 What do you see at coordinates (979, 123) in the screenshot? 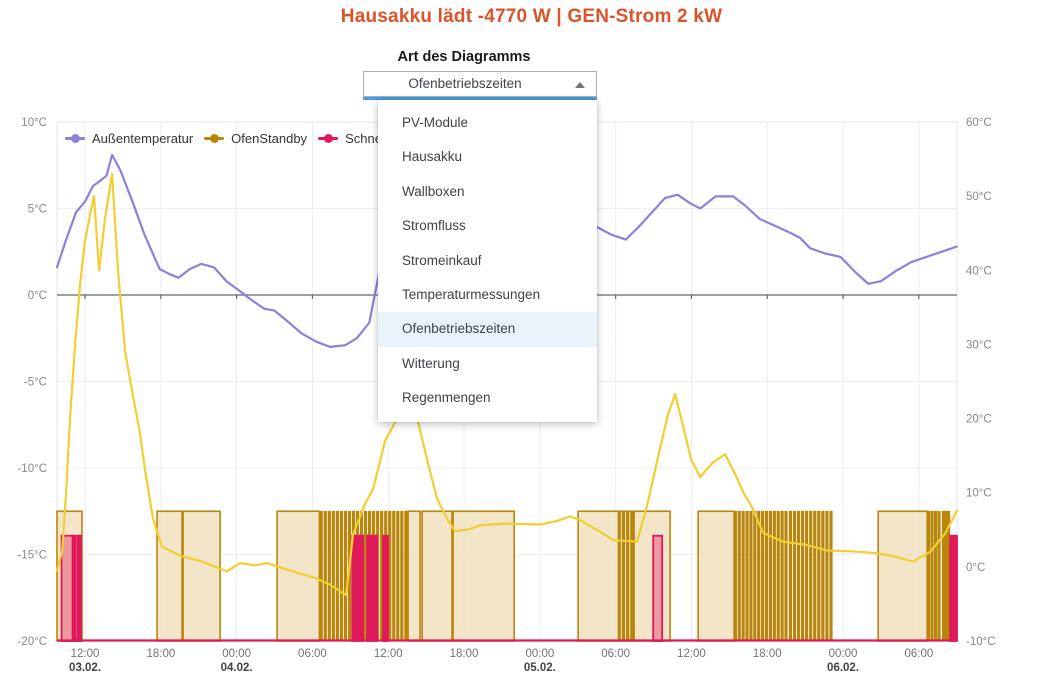
I see `y-right-tick-label: 60°C` at bounding box center [979, 123].